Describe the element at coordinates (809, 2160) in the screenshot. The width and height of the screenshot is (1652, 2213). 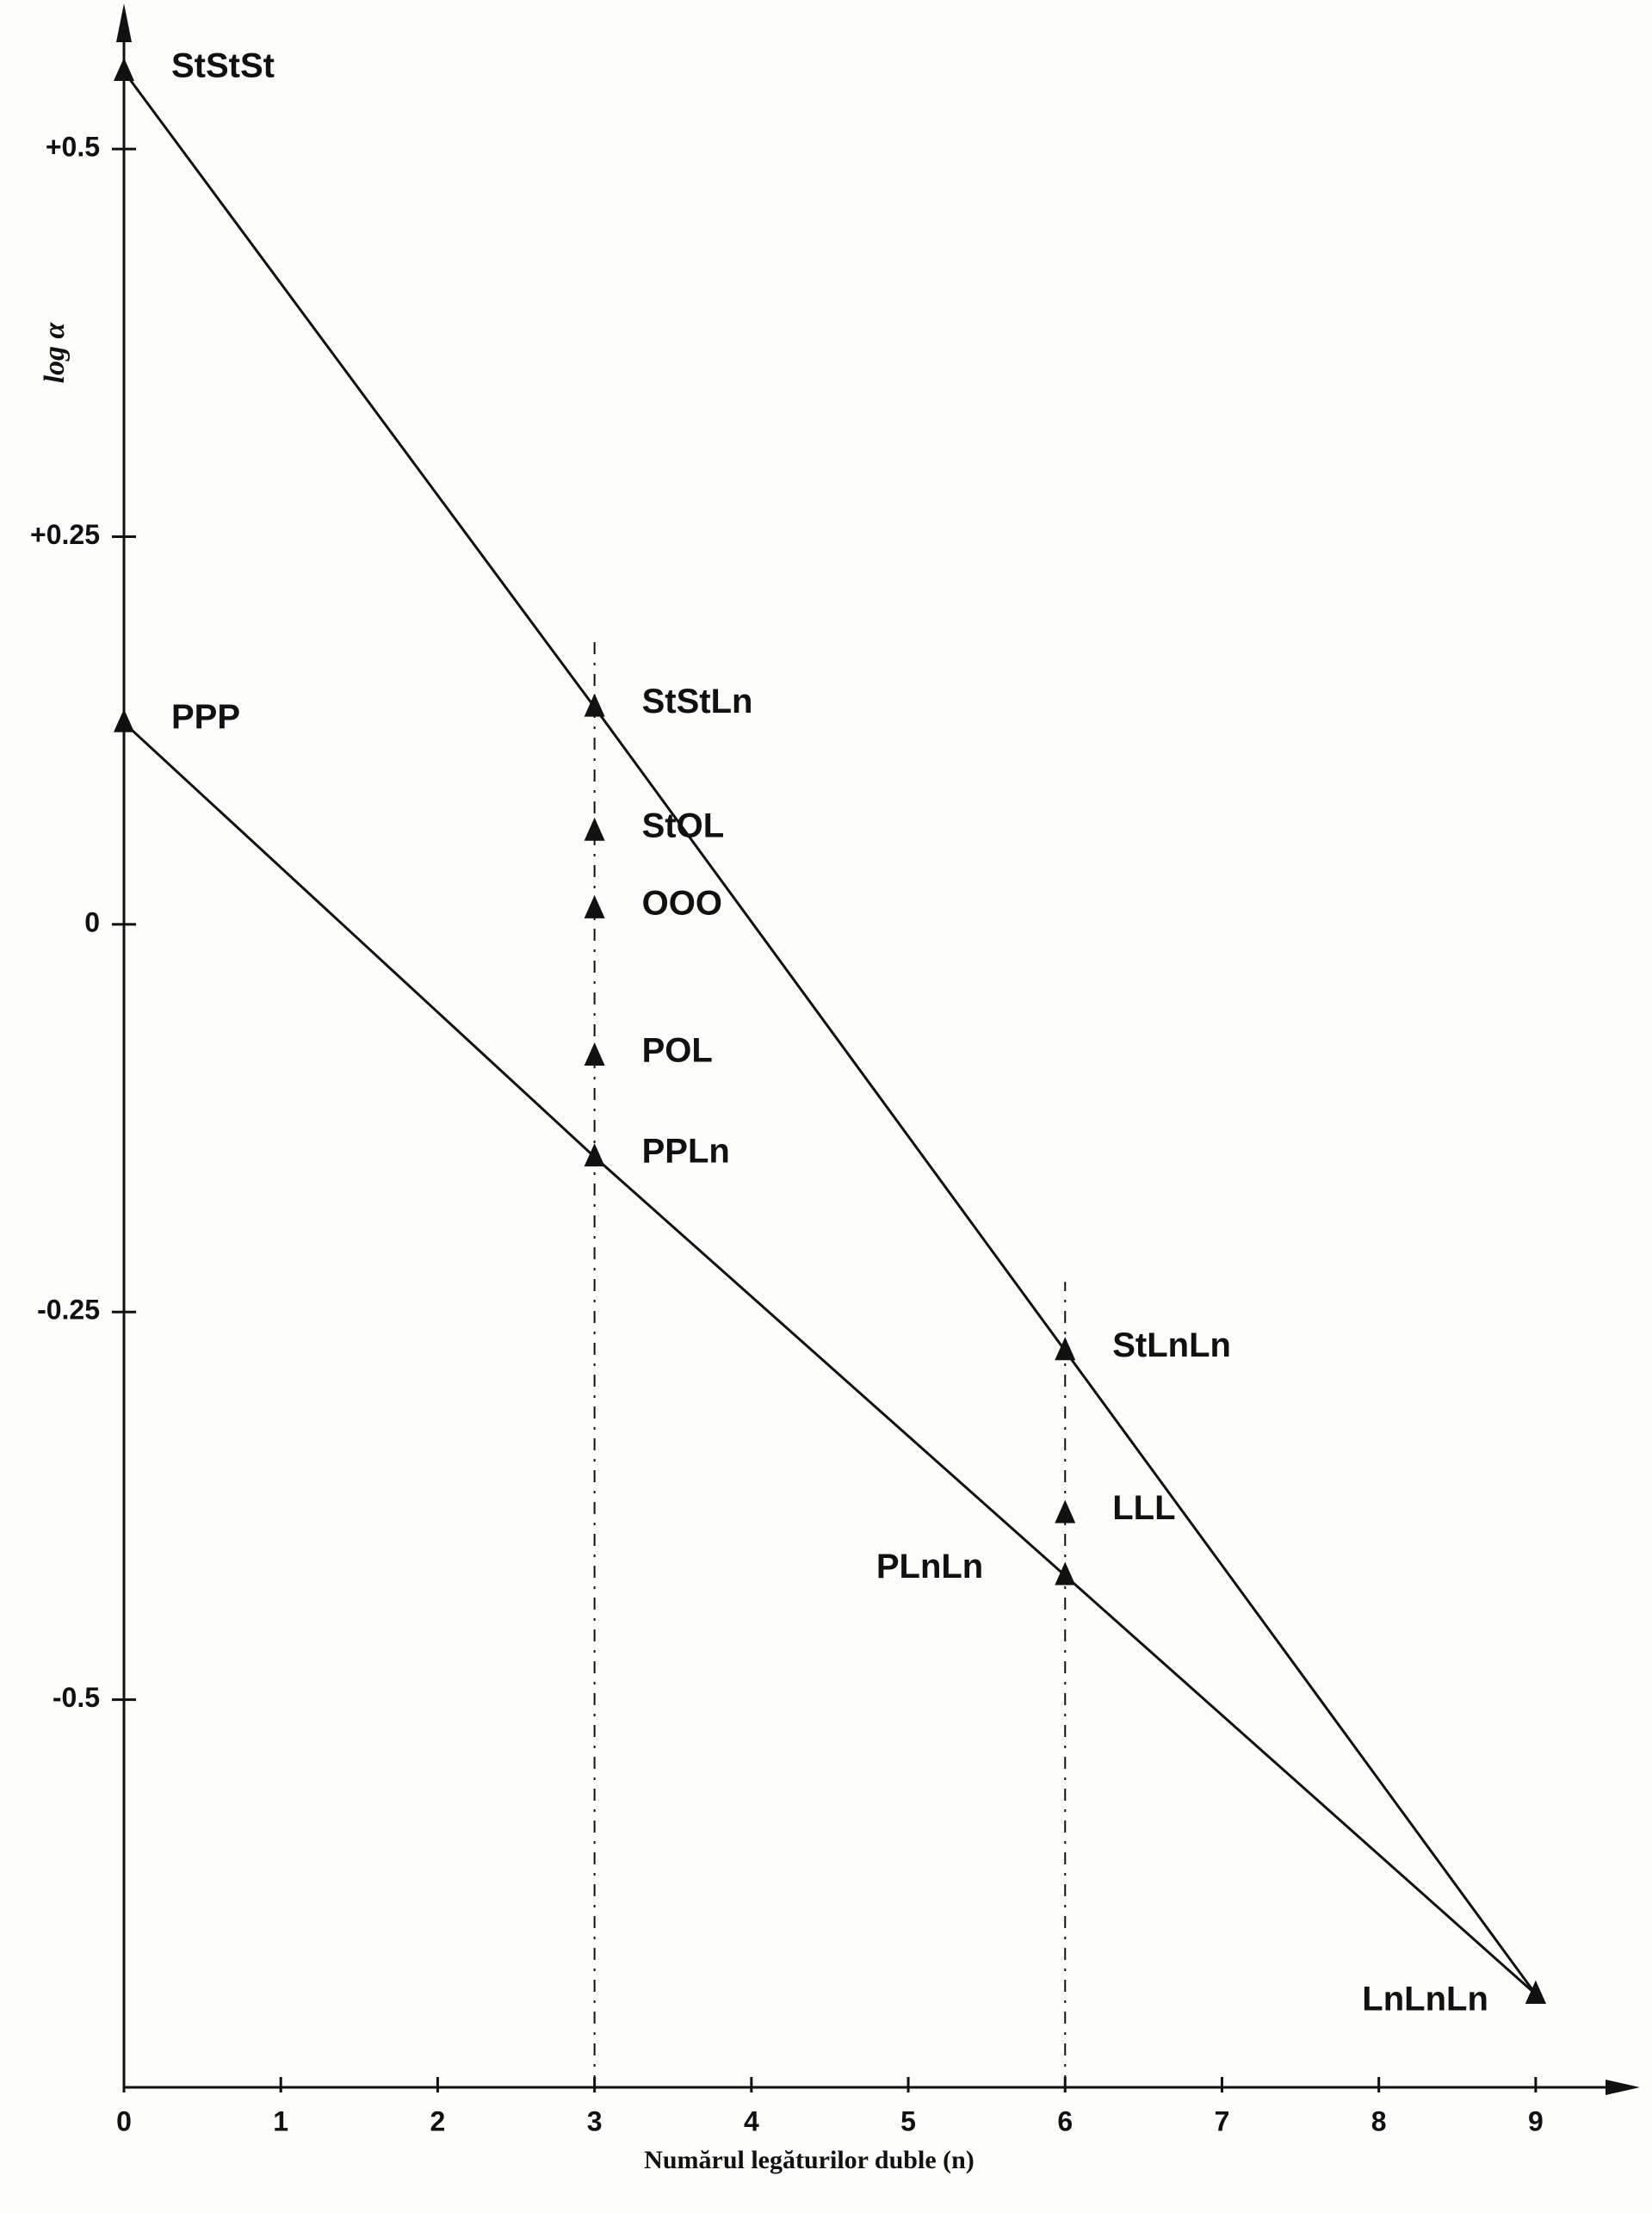
I see `x-axis-title: Numărul legăturilor duble (n)` at that location.